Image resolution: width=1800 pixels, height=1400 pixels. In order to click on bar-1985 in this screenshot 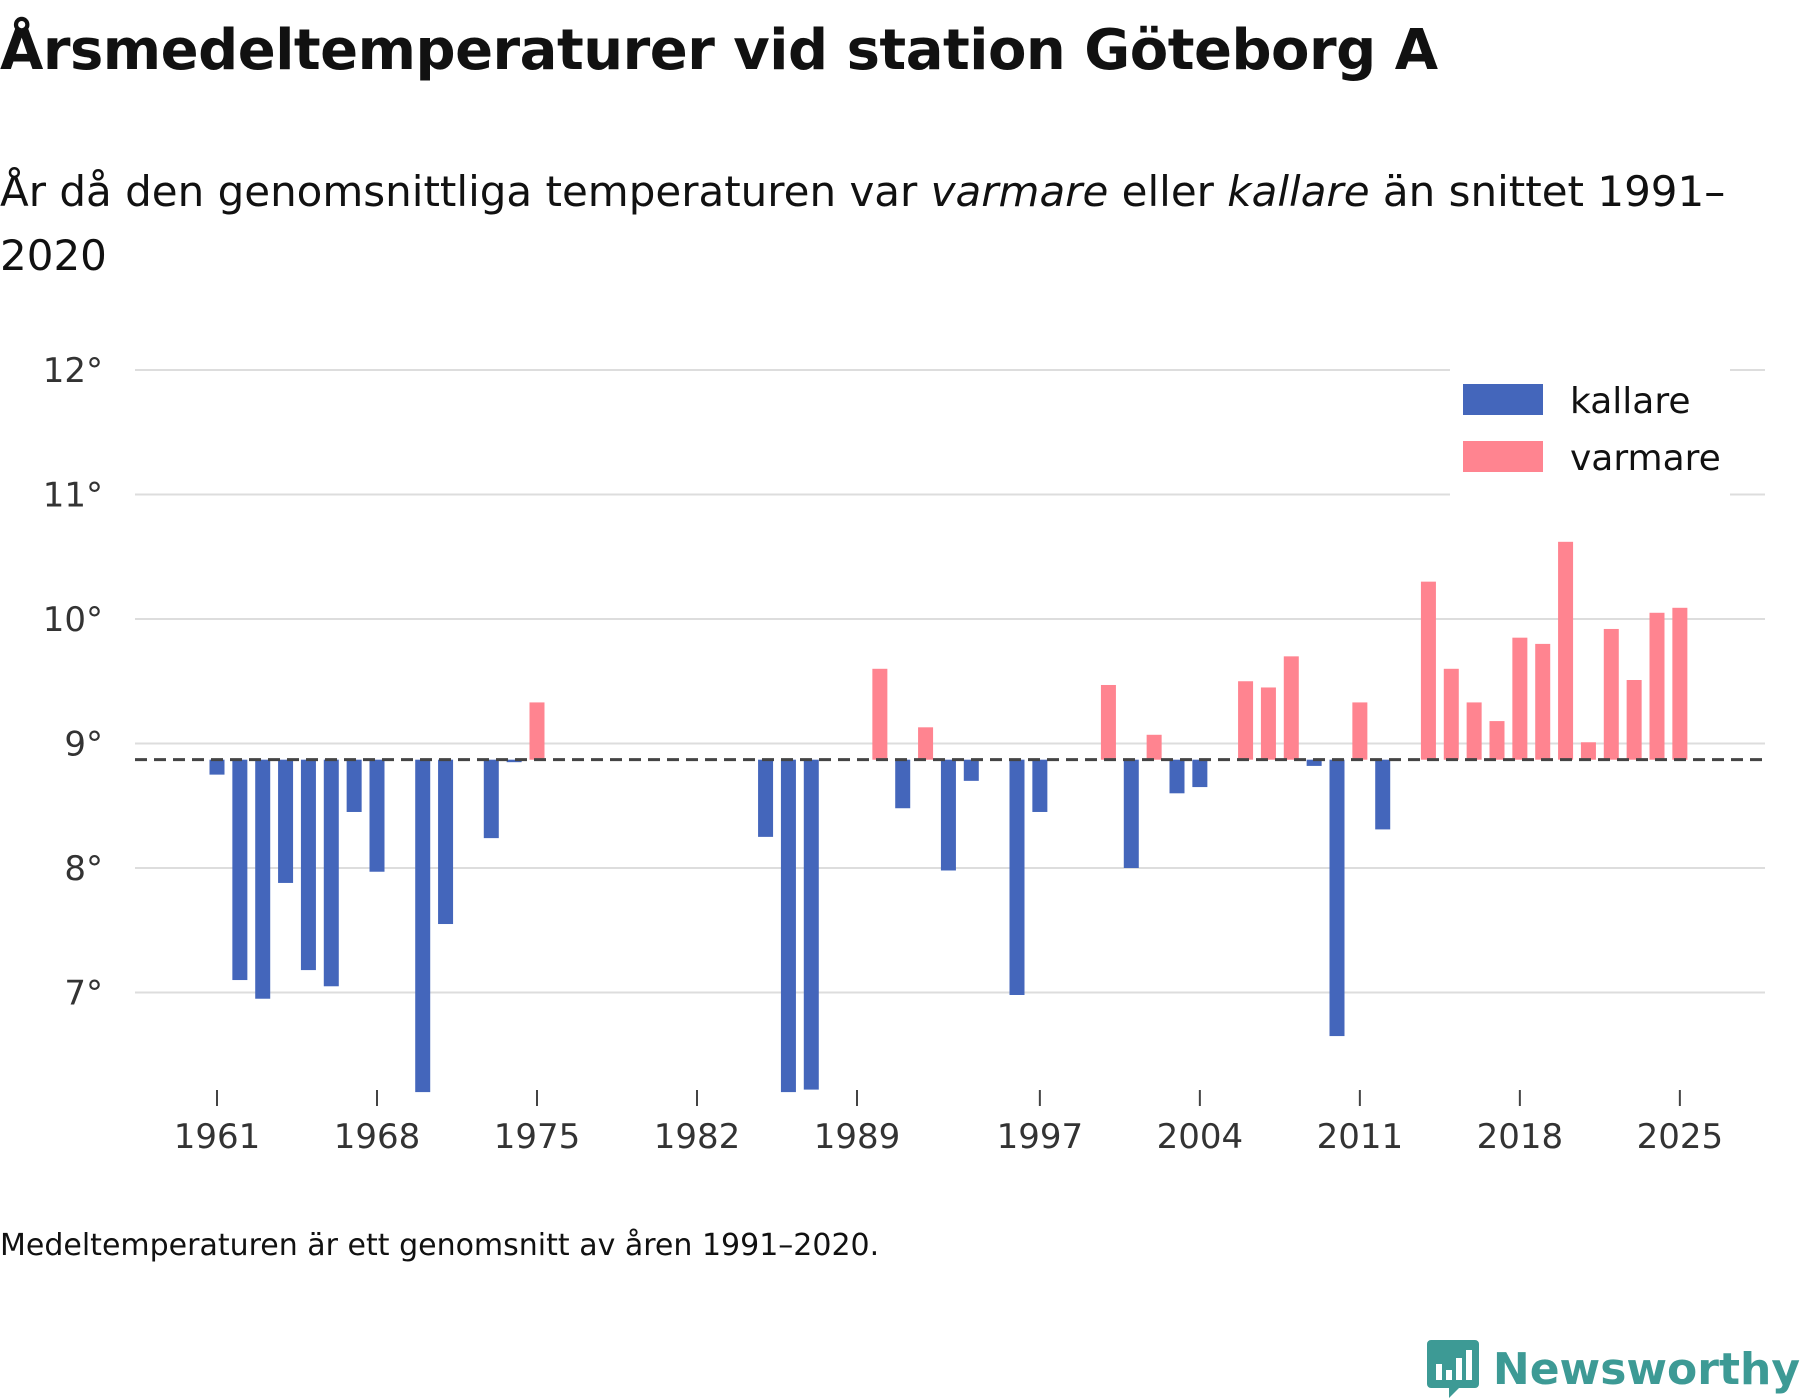, I will do `click(766, 798)`.